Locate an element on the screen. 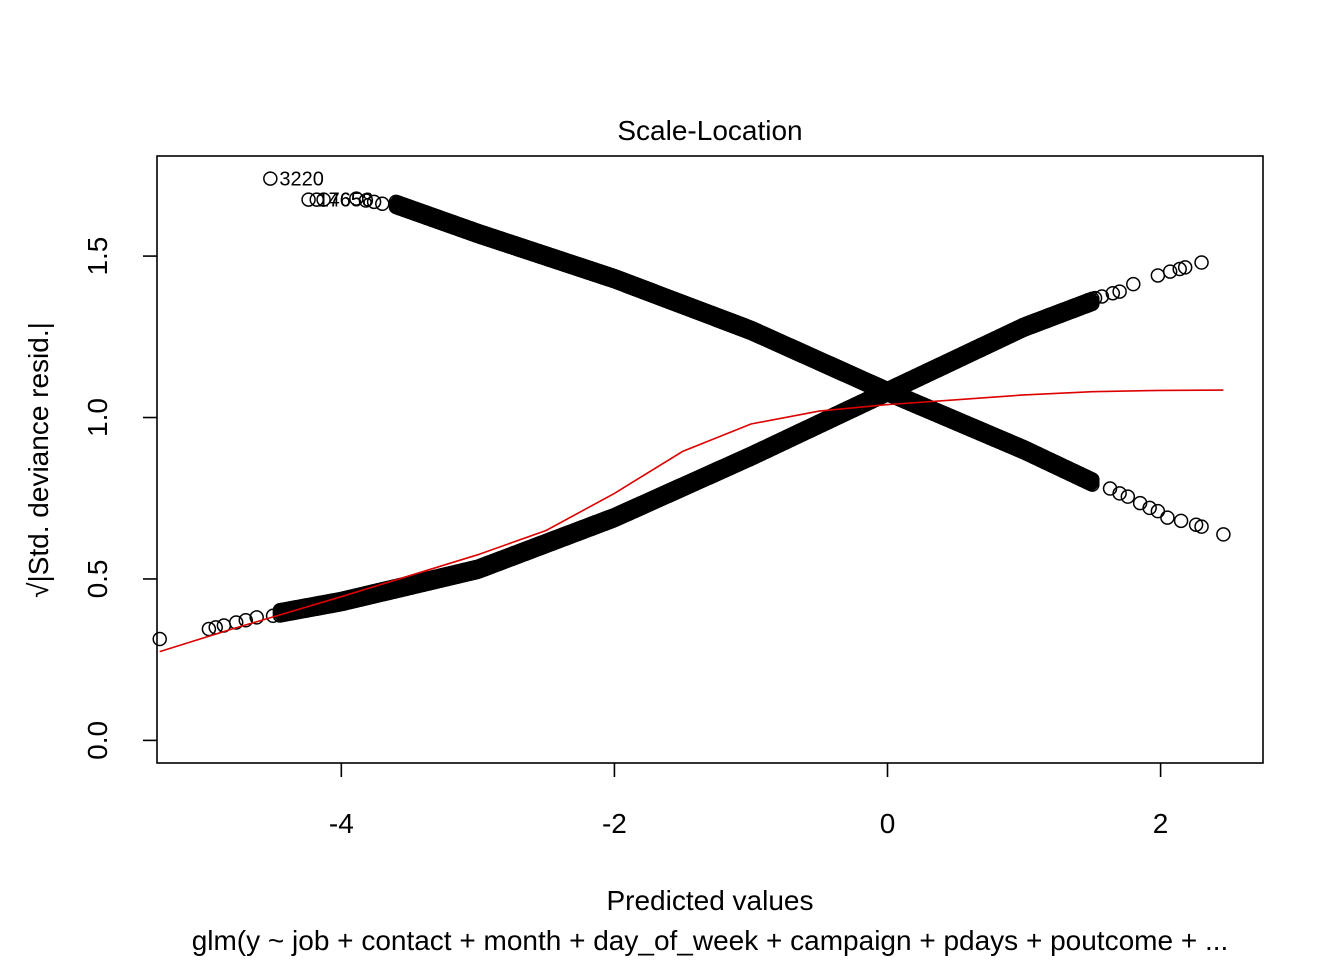 Image resolution: width=1344 pixels, height=960 pixels. x-tick-label: -4 is located at coordinates (341, 823).